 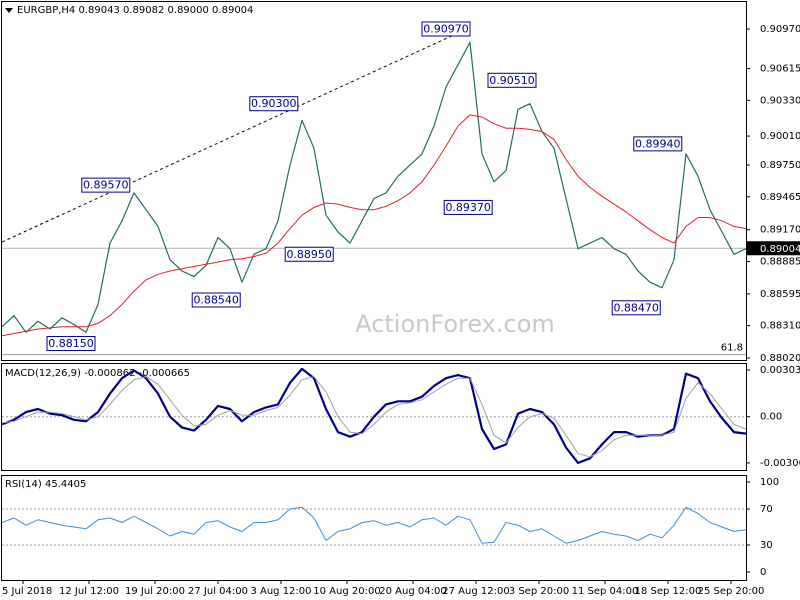 What do you see at coordinates (780, 463) in the screenshot?
I see `y-tick-label: -0.003001` at bounding box center [780, 463].